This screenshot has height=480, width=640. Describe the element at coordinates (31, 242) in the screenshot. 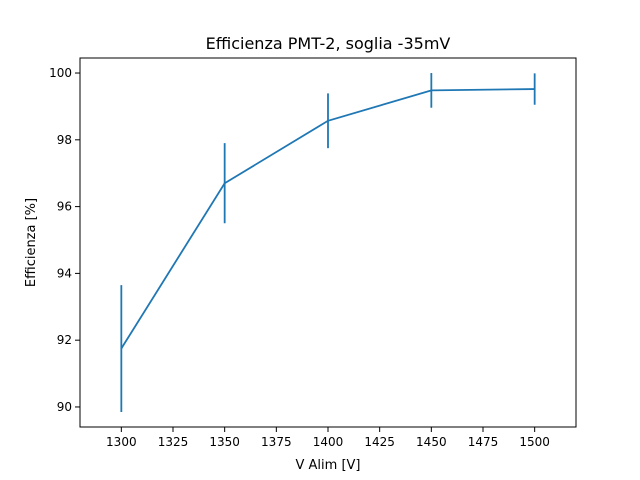

I see `y-axis-label: Efficienza [%]` at that location.